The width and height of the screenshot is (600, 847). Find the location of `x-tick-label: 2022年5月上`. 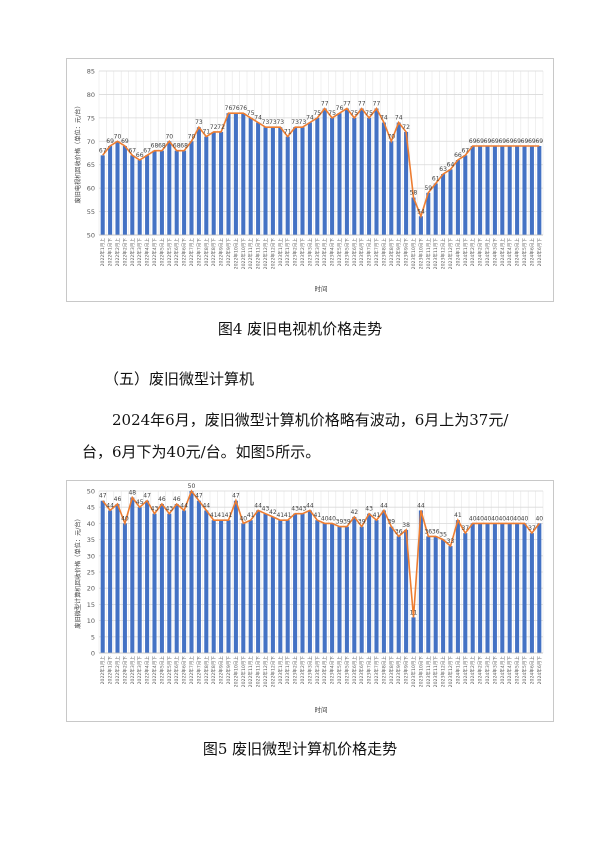

x-tick-label: 2022年5月上 is located at coordinates (161, 670).